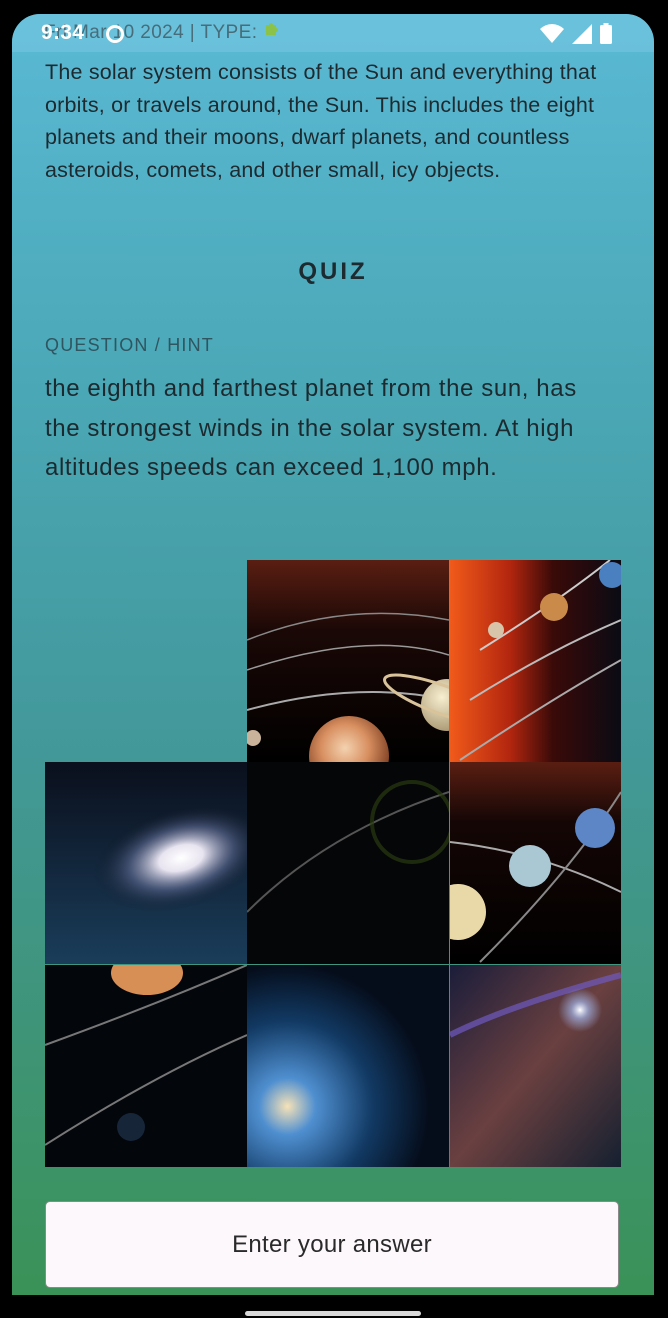 The width and height of the screenshot is (668, 1318). I want to click on battery-icon, so click(606, 36).